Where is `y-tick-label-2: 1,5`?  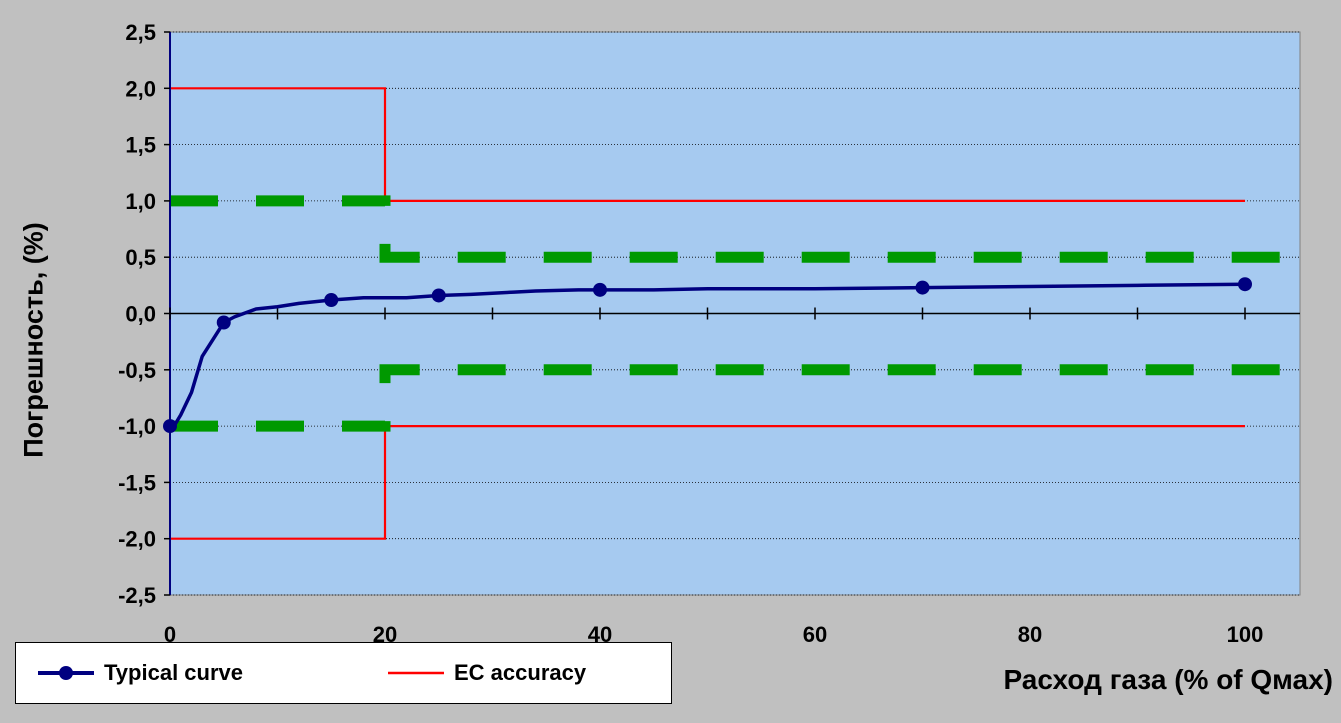 y-tick-label-2: 1,5 is located at coordinates (140, 145).